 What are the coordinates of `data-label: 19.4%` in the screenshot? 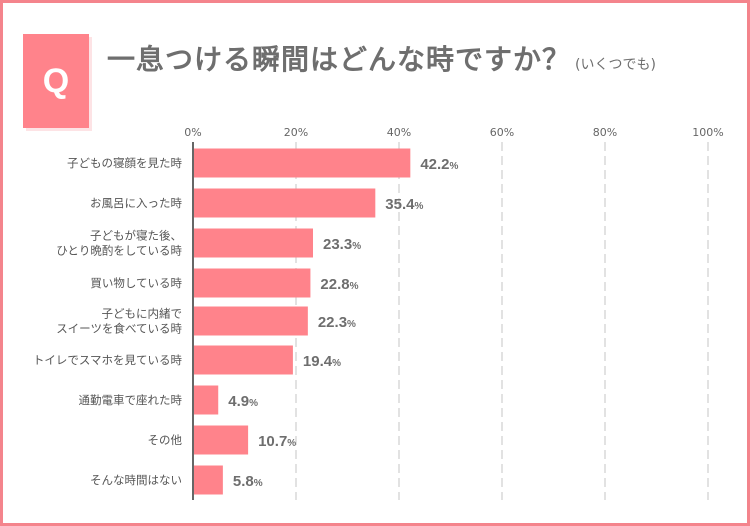 It's located at (322, 361).